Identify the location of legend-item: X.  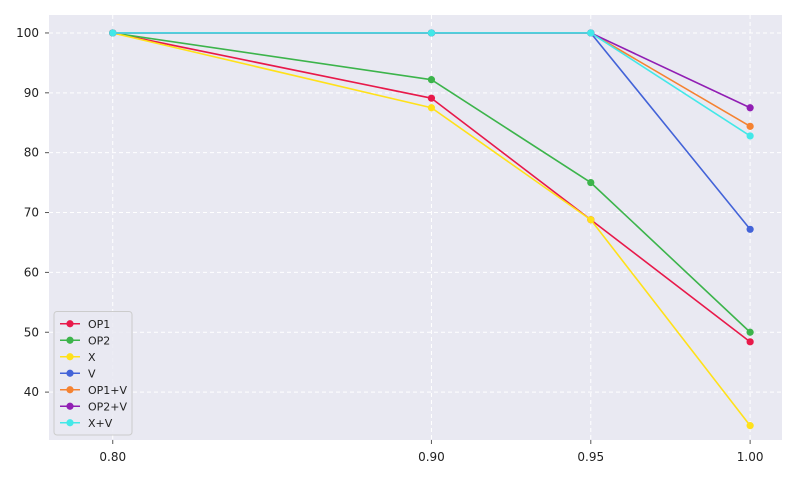
(78, 357).